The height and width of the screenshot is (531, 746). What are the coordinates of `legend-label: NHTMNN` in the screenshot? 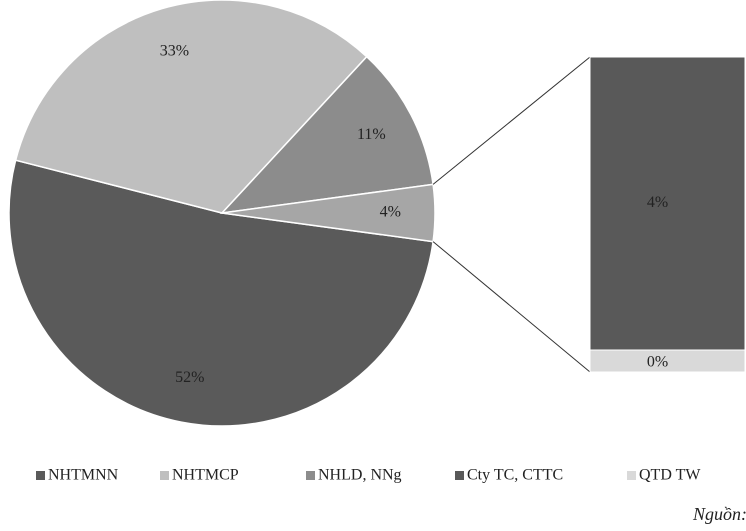 It's located at (83, 475).